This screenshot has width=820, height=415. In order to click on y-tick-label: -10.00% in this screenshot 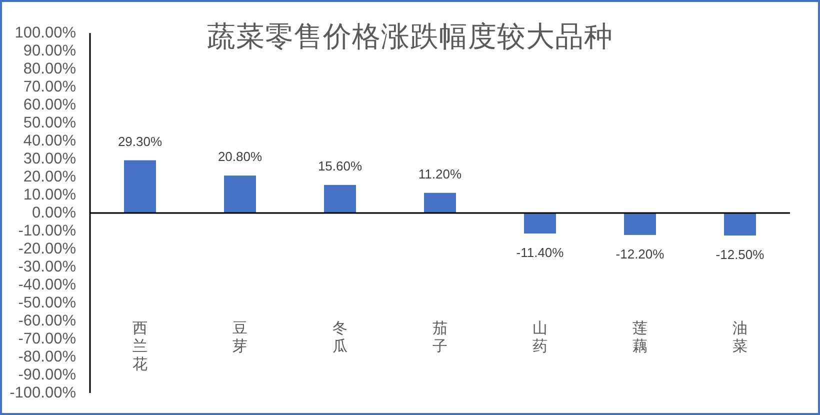, I will do `click(47, 231)`.